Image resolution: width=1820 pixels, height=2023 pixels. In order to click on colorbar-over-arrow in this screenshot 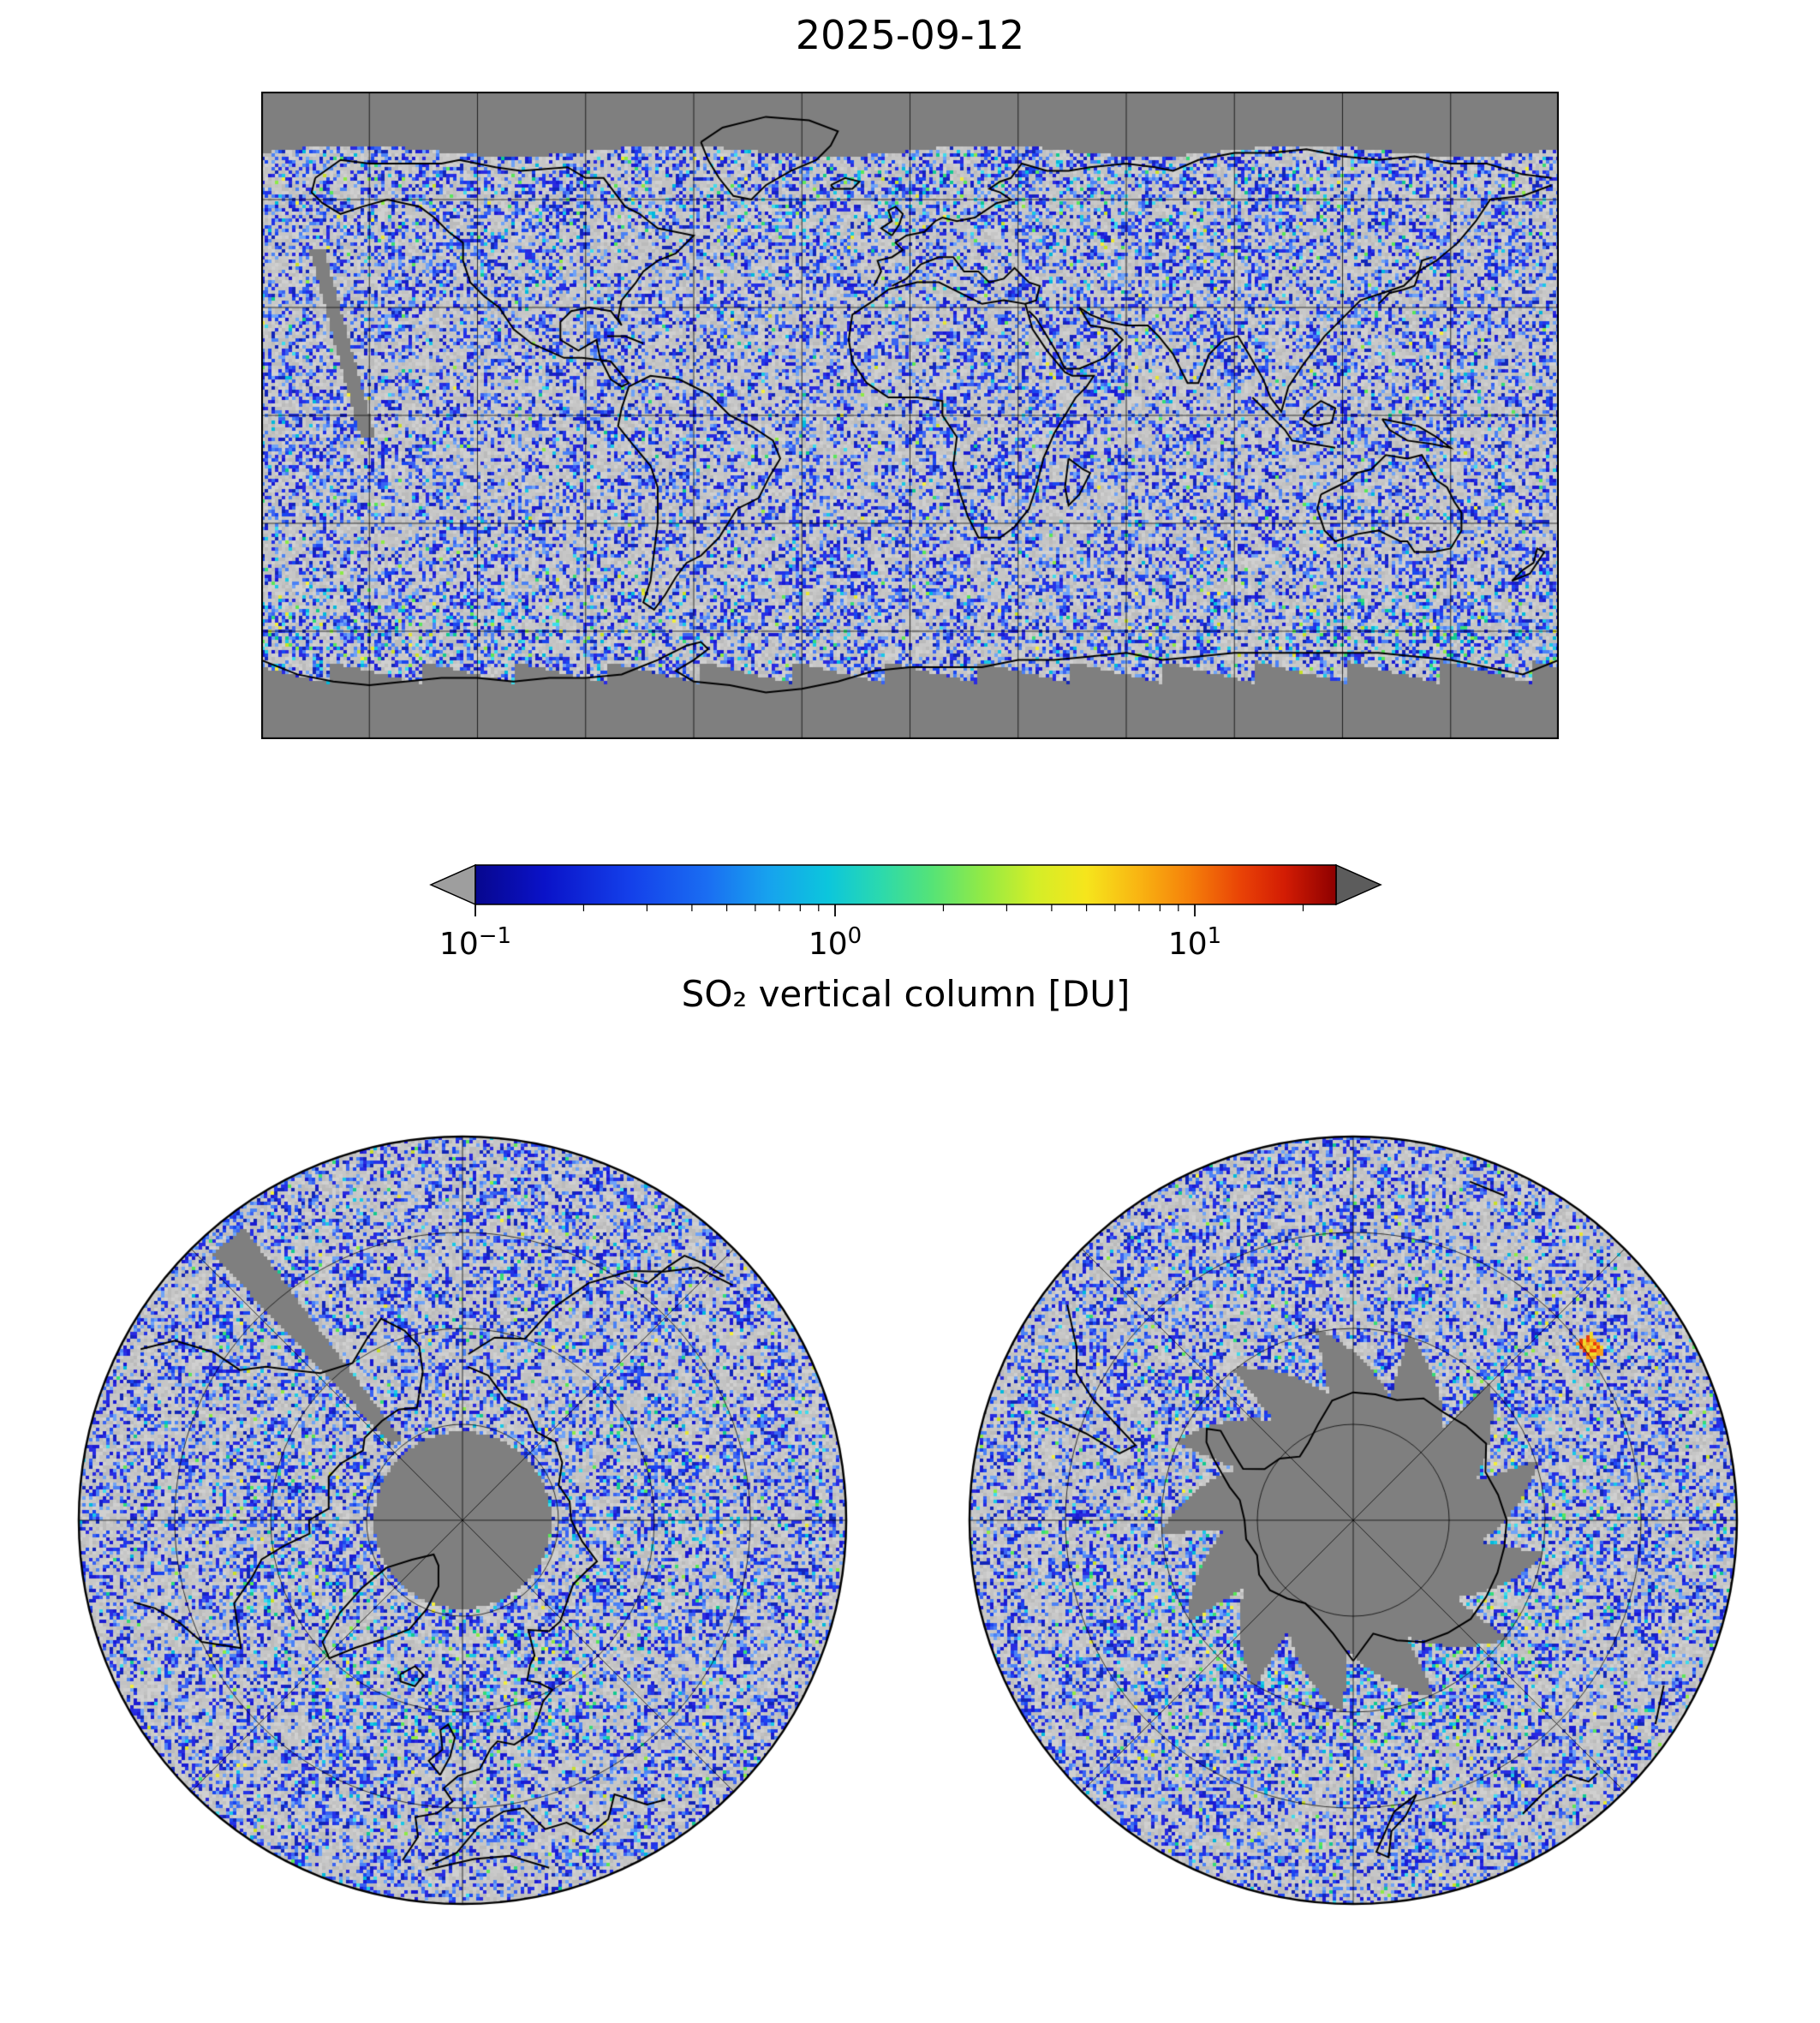, I will do `click(1358, 884)`.